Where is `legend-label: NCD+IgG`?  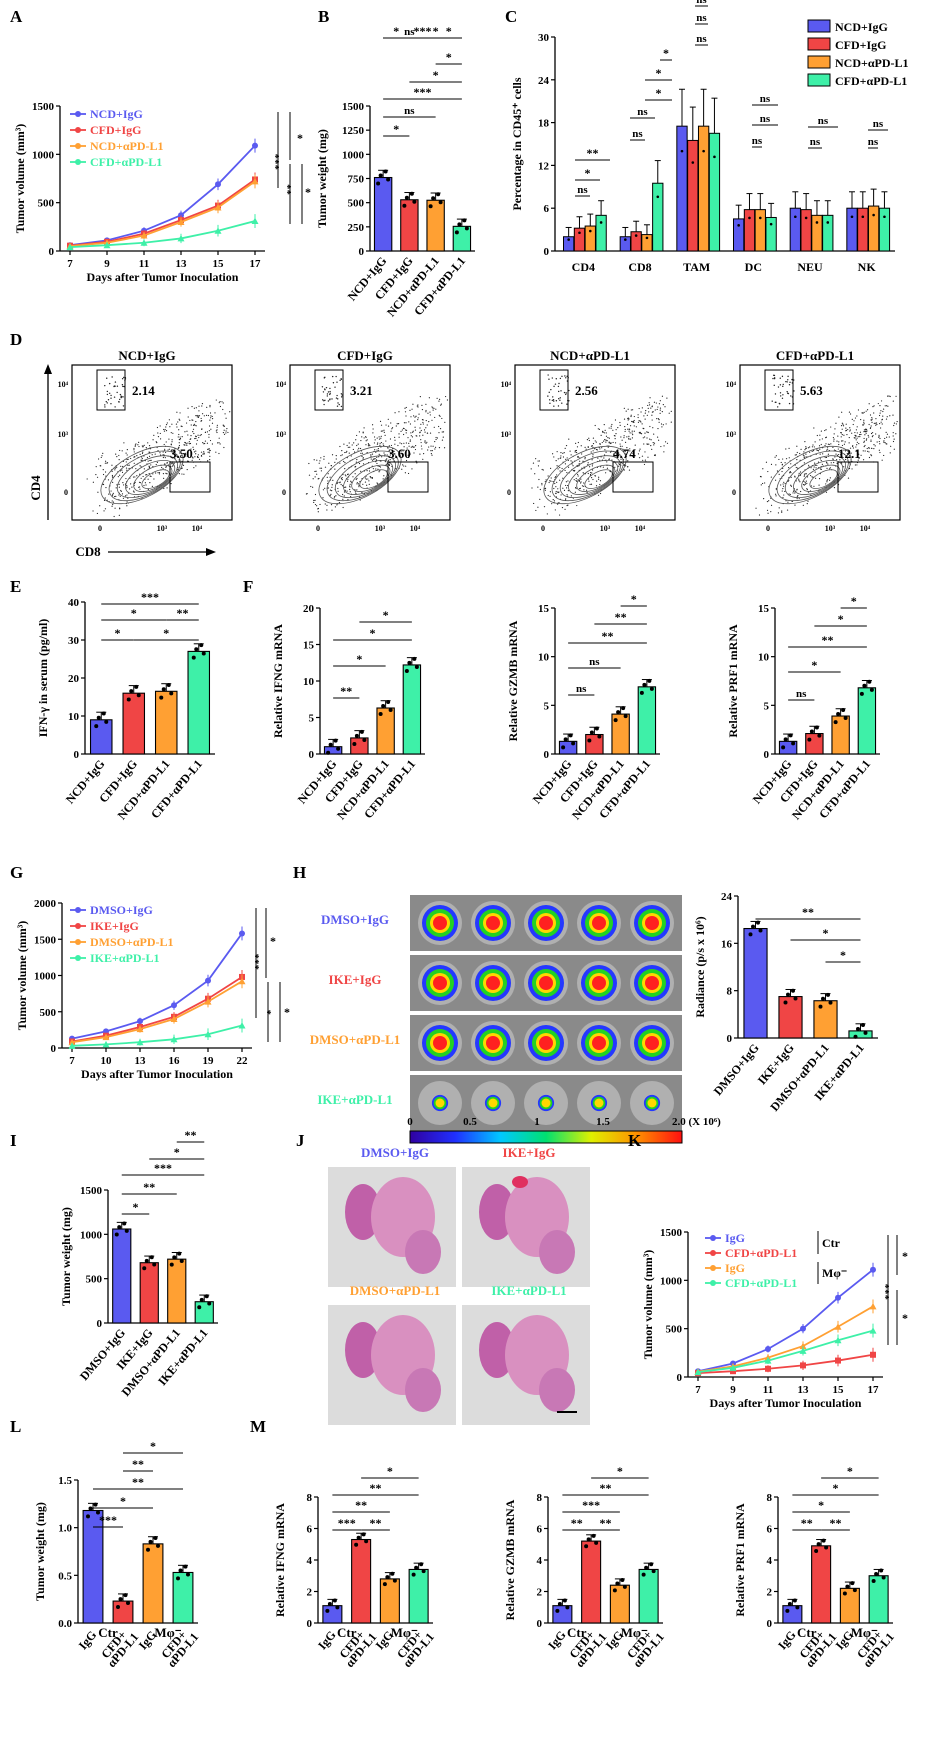 legend-label: NCD+IgG is located at coordinates (861, 27).